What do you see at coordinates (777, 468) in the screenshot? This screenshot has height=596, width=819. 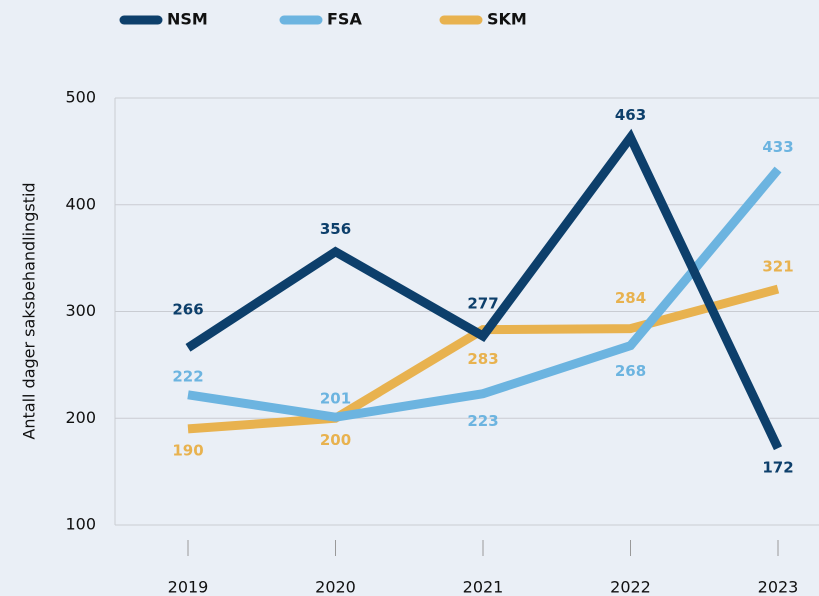 I see `data-label: 172` at bounding box center [777, 468].